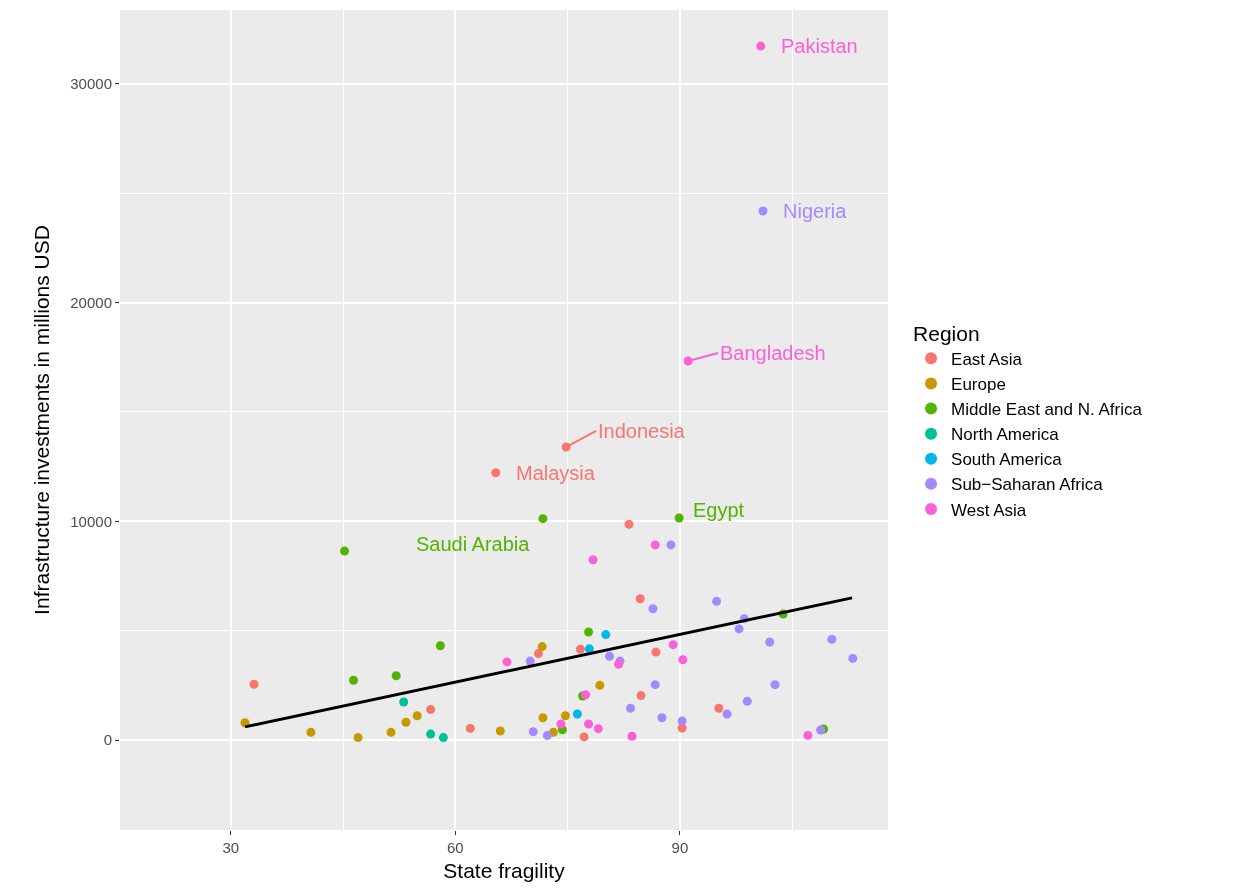 The image size is (1233, 892). I want to click on legend-label: West Asia, so click(989, 510).